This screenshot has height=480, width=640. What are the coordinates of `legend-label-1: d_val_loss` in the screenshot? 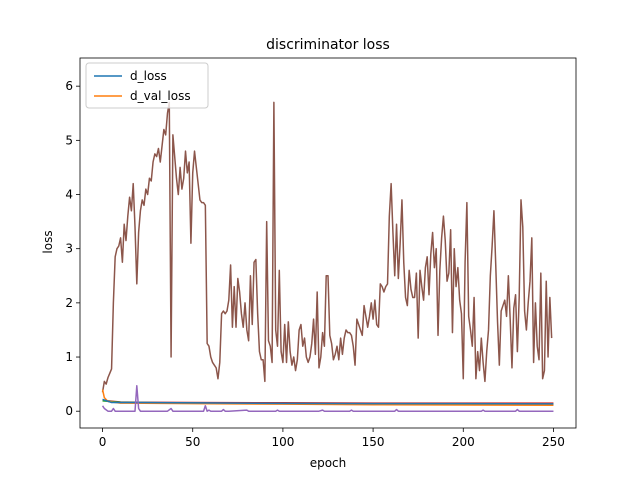 It's located at (160, 96).